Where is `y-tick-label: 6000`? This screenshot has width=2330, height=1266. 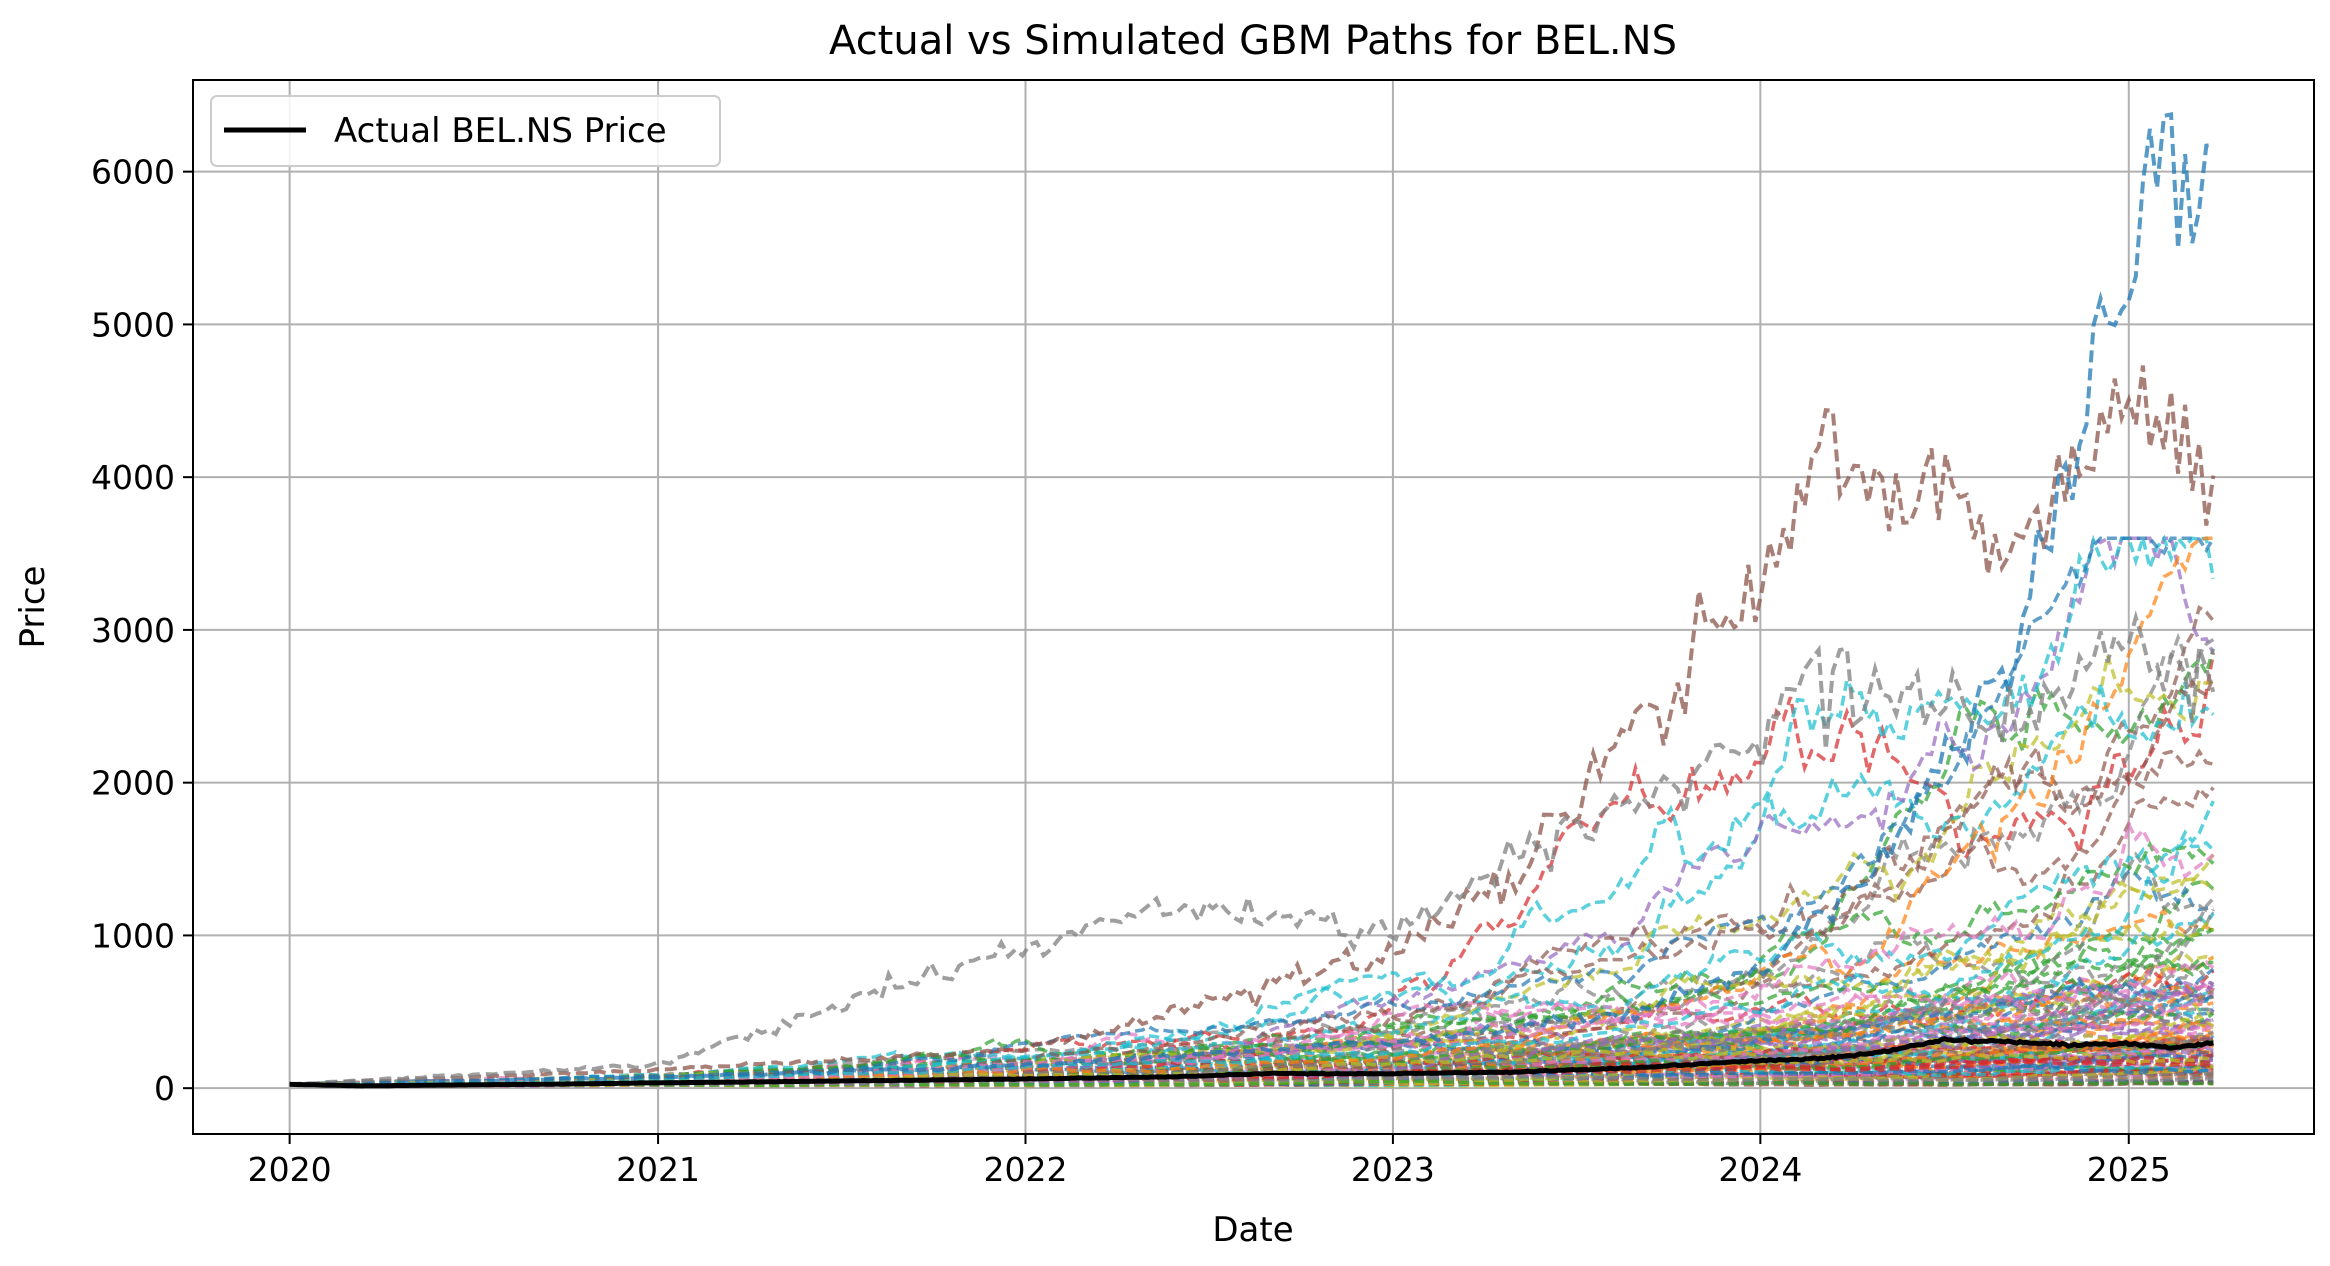 y-tick-label: 6000 is located at coordinates (133, 172).